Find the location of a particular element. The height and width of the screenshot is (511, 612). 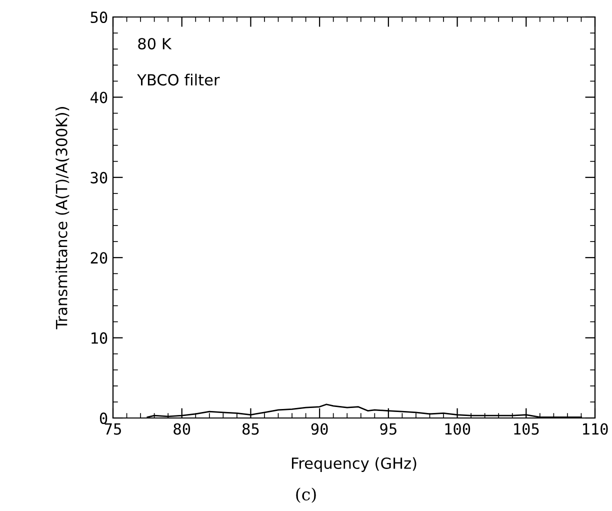

x-tick-label: 95 is located at coordinates (388, 429).